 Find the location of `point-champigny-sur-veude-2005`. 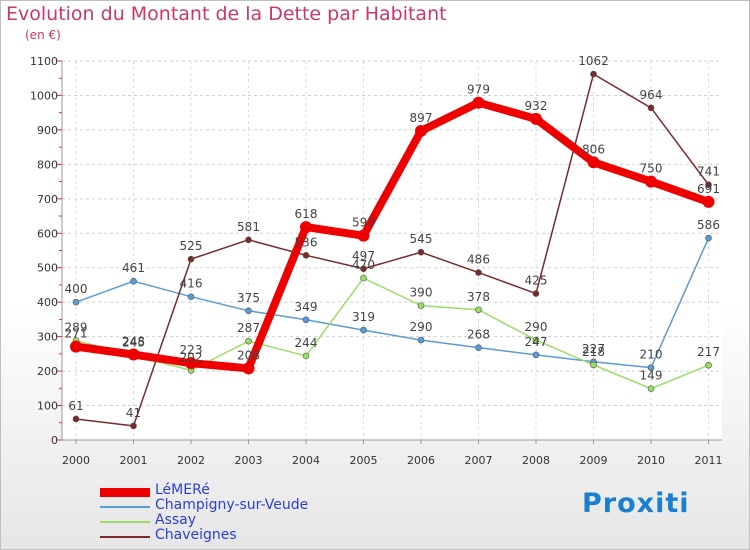

point-champigny-sur-veude-2005 is located at coordinates (363, 330).